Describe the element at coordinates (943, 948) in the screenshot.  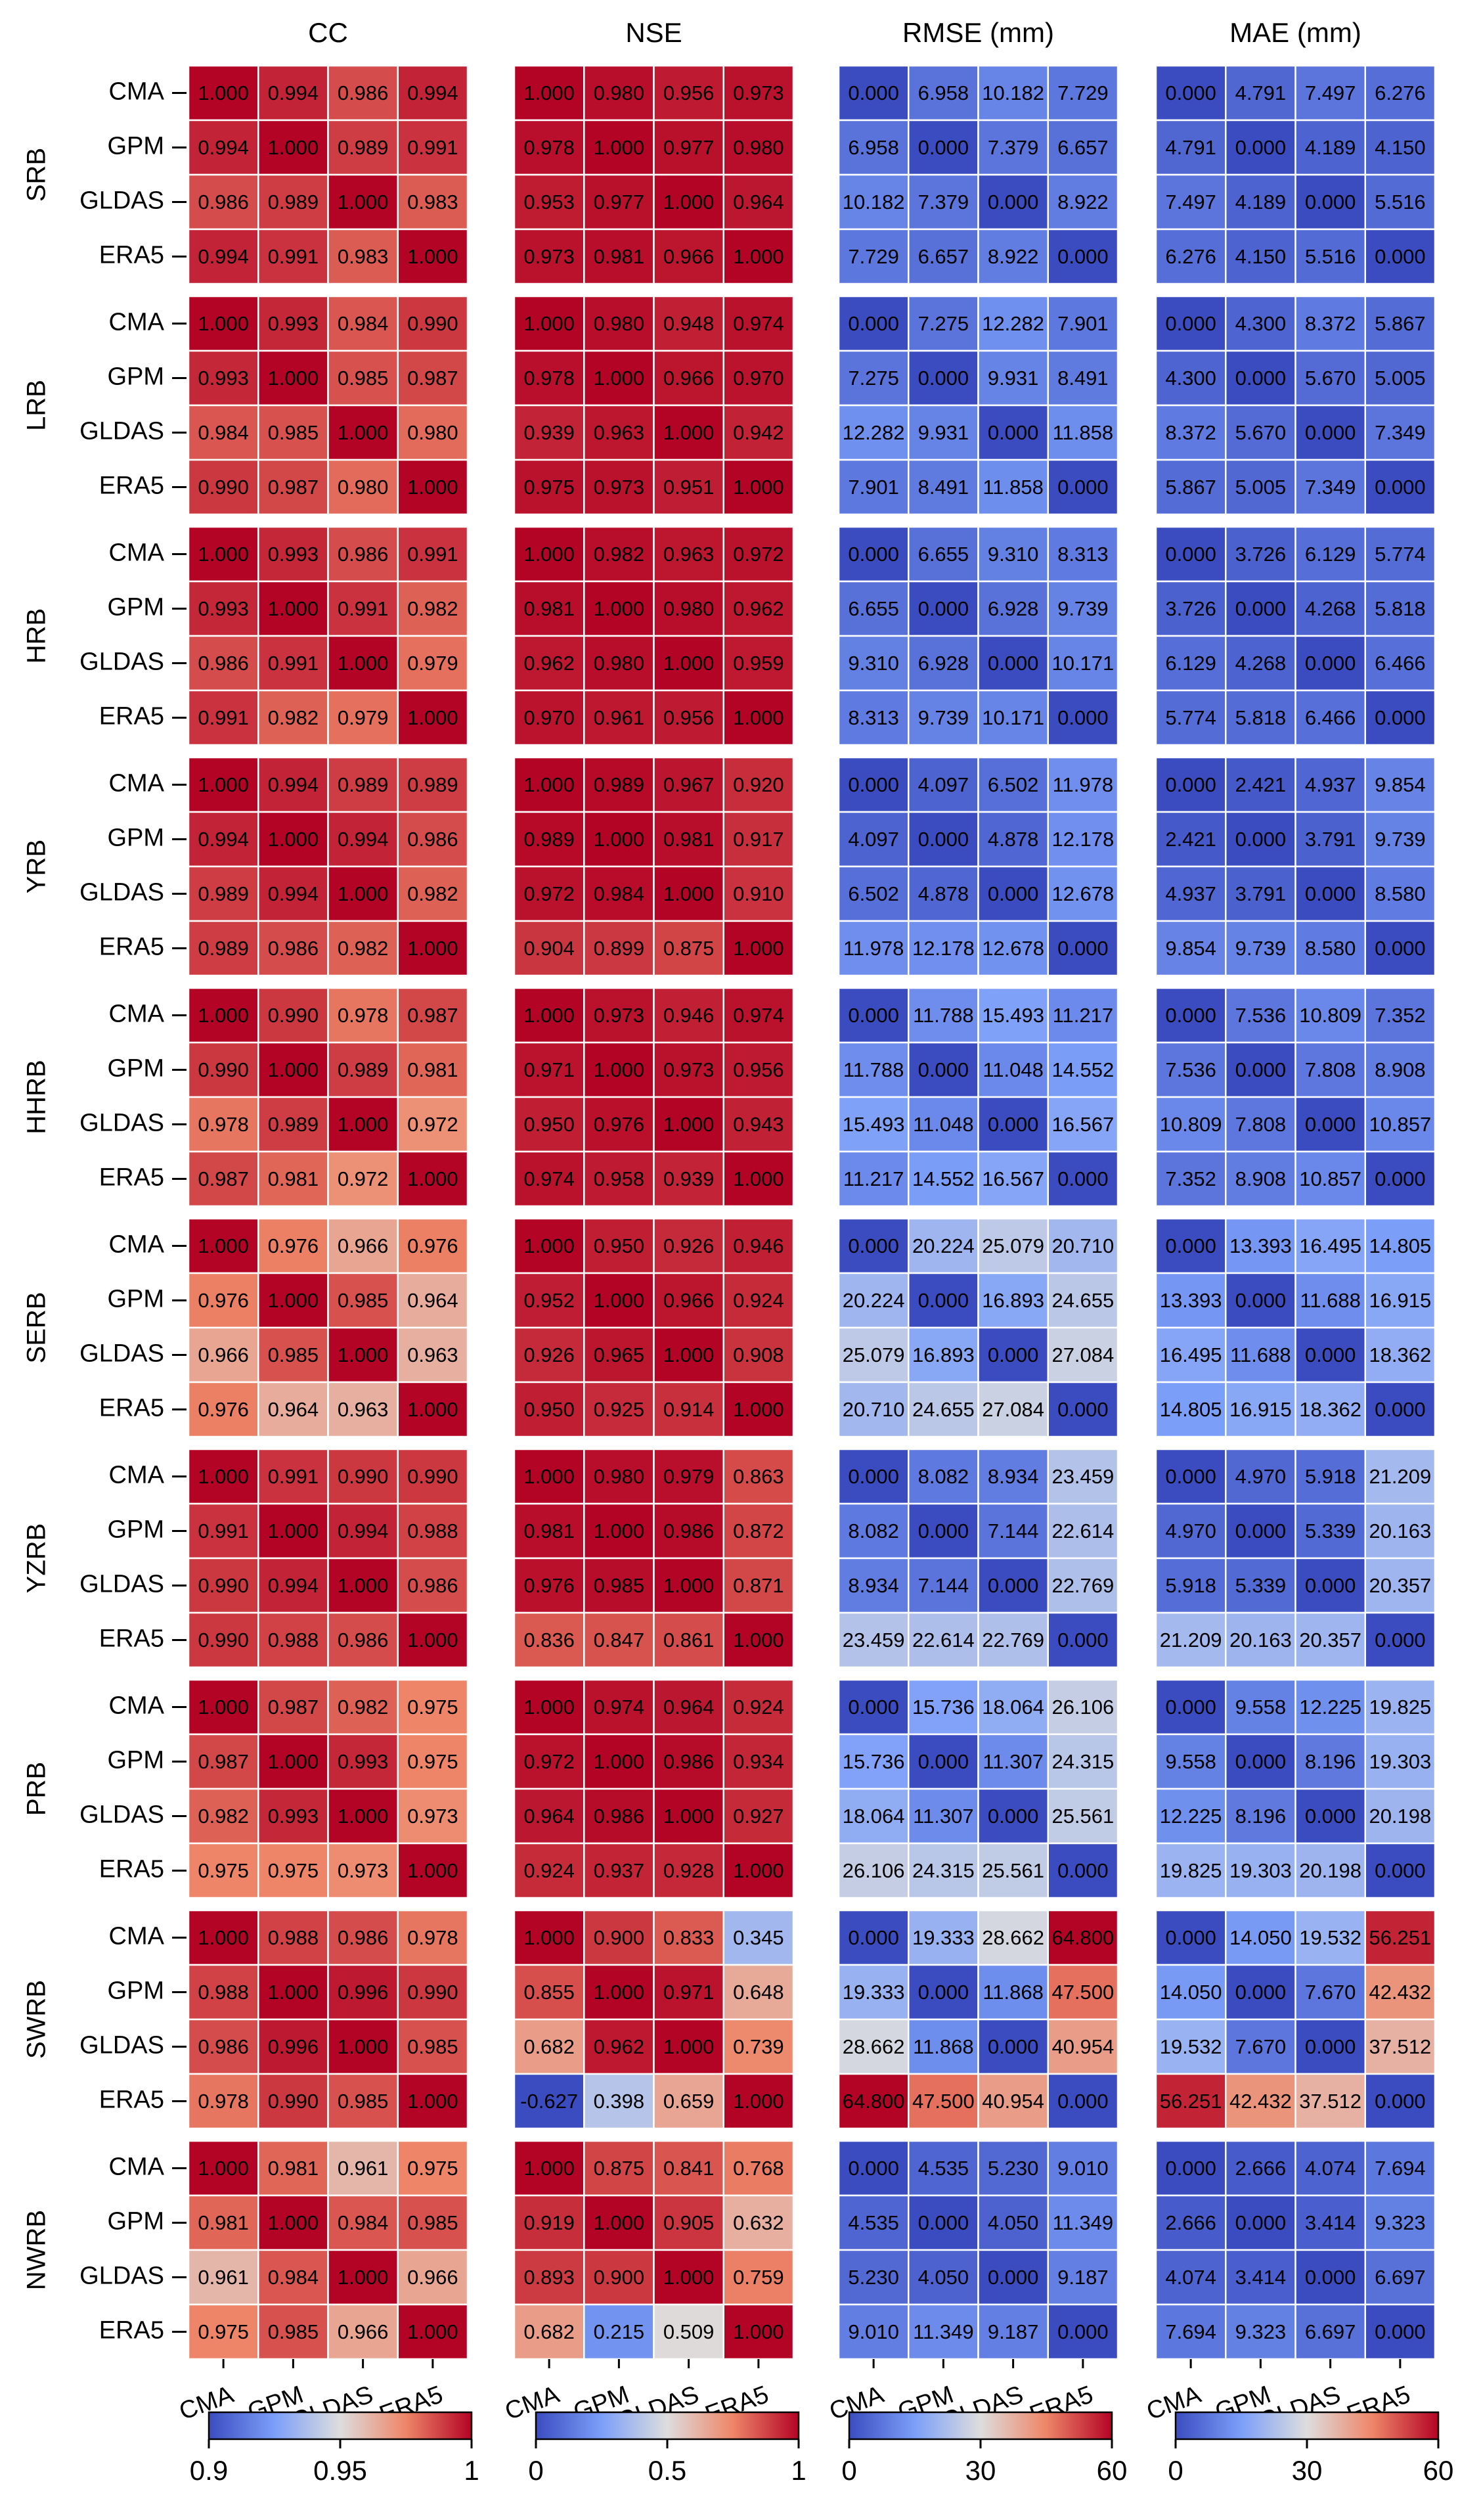
I see `cell-value-label: 12.178` at that location.